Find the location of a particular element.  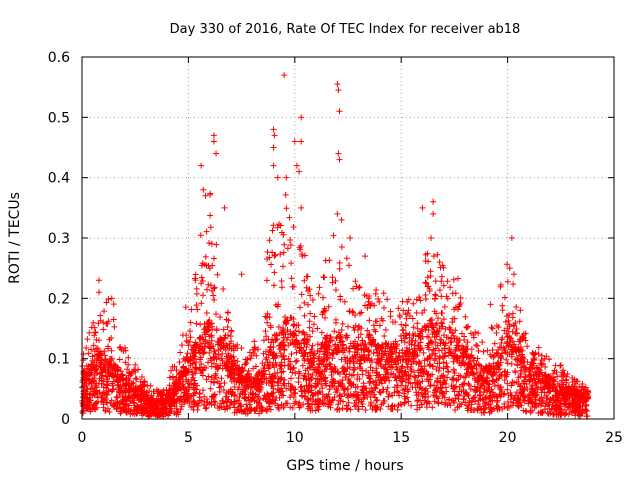

y-tick-label: 0.6 is located at coordinates (59, 58).